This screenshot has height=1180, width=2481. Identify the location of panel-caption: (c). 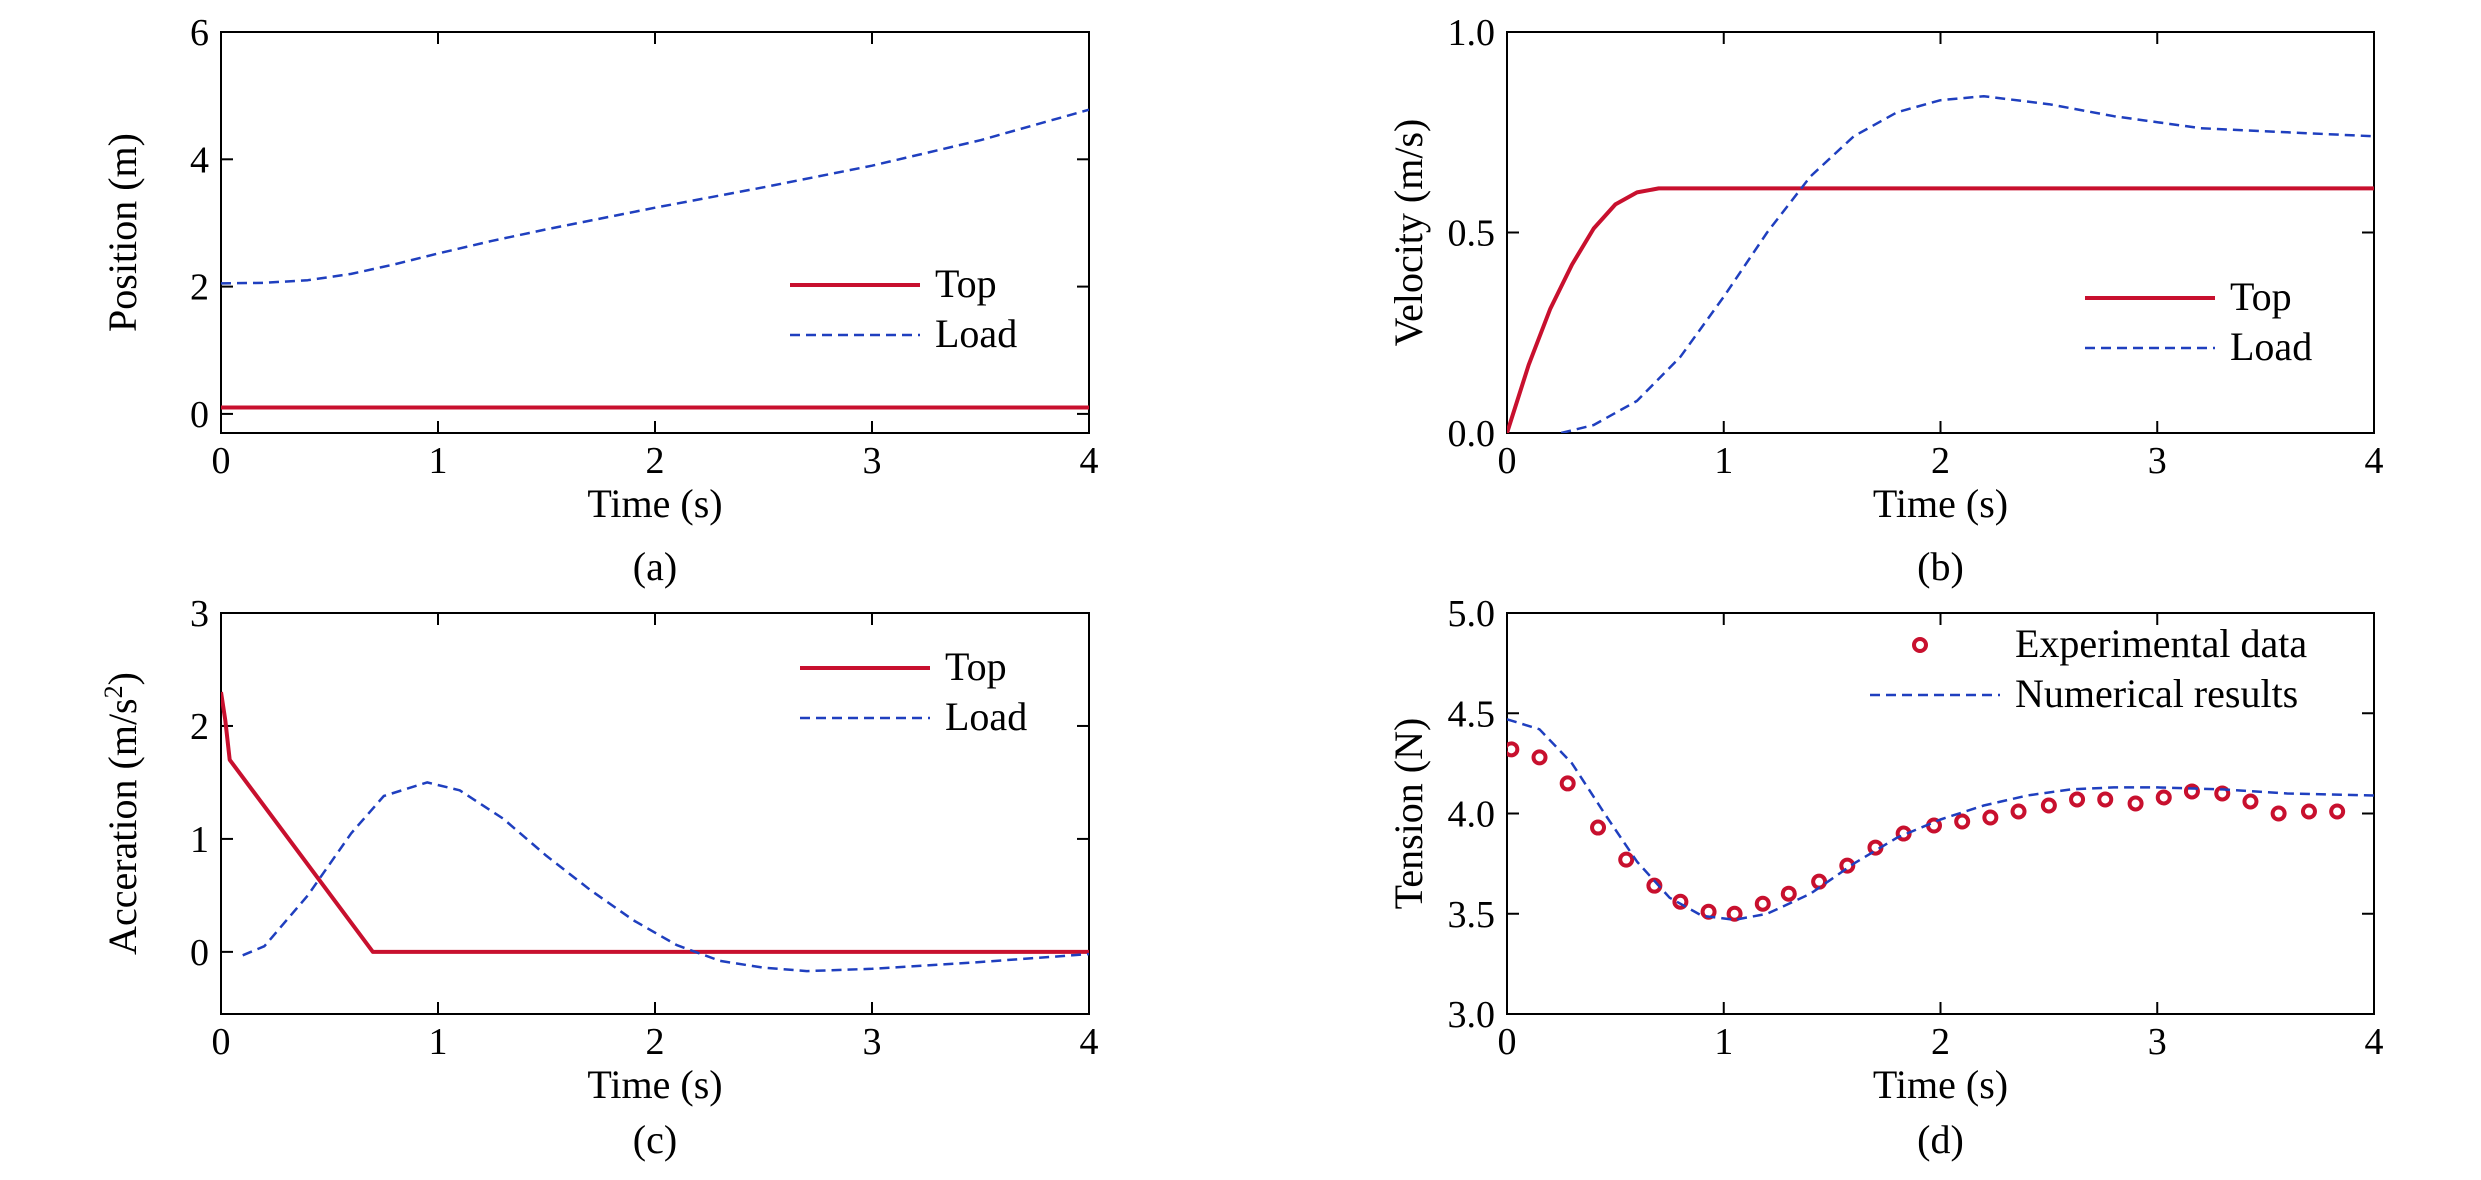
(655, 1139).